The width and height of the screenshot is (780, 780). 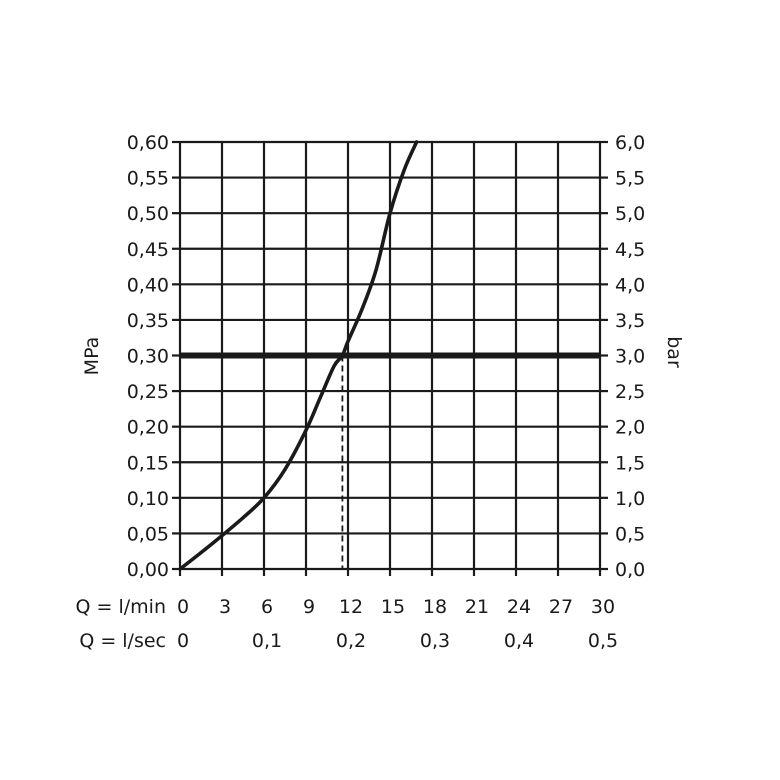 I want to click on y-tick-label-right: 4,0, so click(x=630, y=285).